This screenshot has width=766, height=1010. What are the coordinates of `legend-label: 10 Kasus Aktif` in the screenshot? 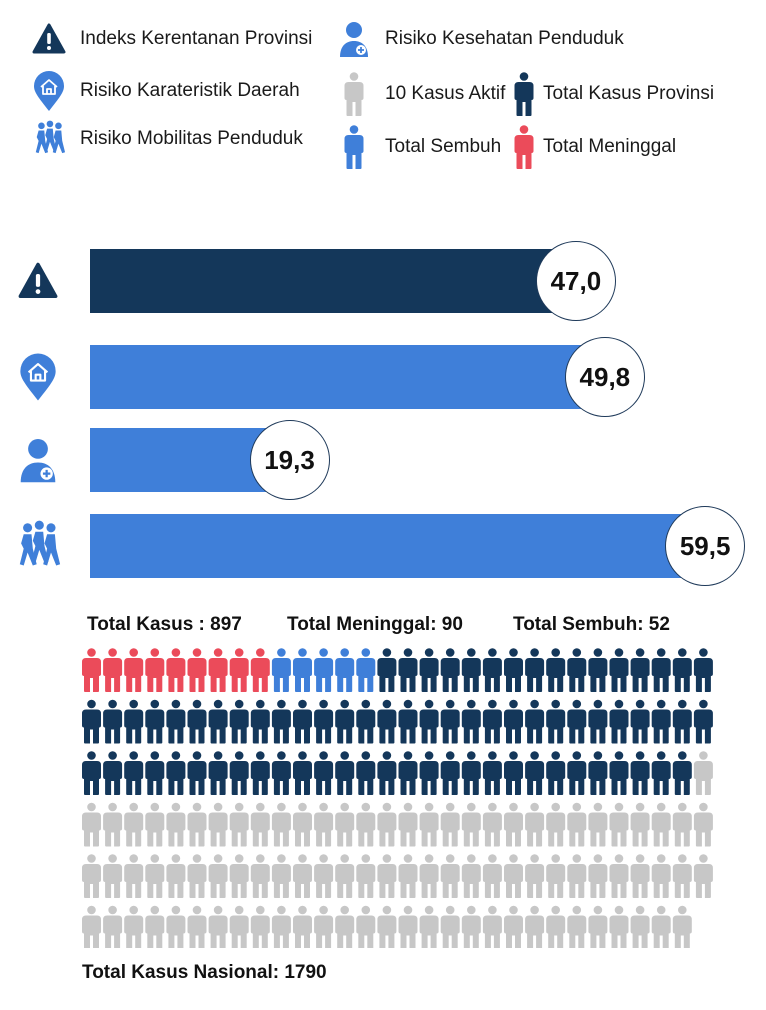 It's located at (445, 93).